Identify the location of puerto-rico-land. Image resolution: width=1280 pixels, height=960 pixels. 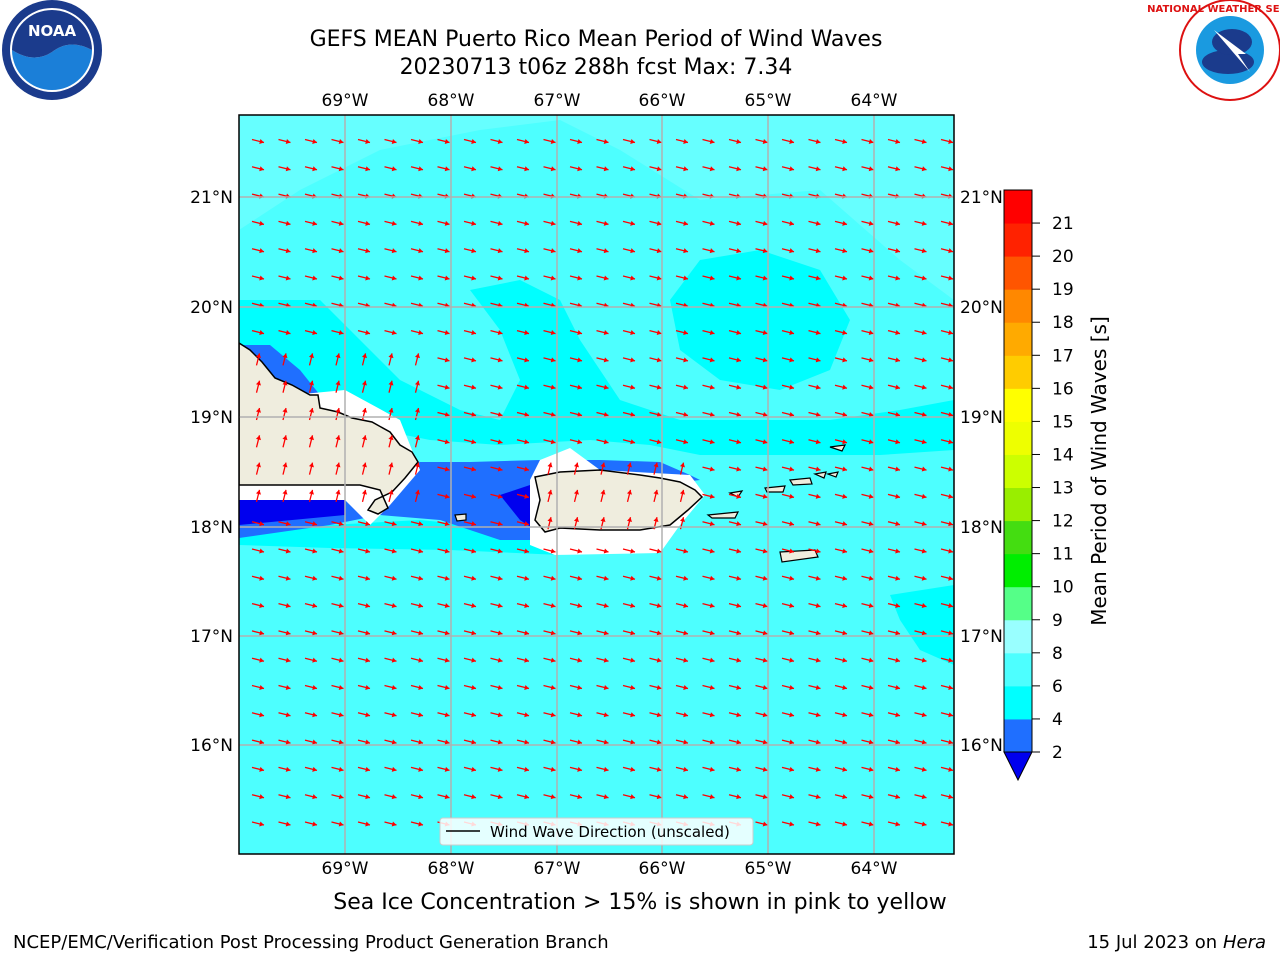
(619, 501).